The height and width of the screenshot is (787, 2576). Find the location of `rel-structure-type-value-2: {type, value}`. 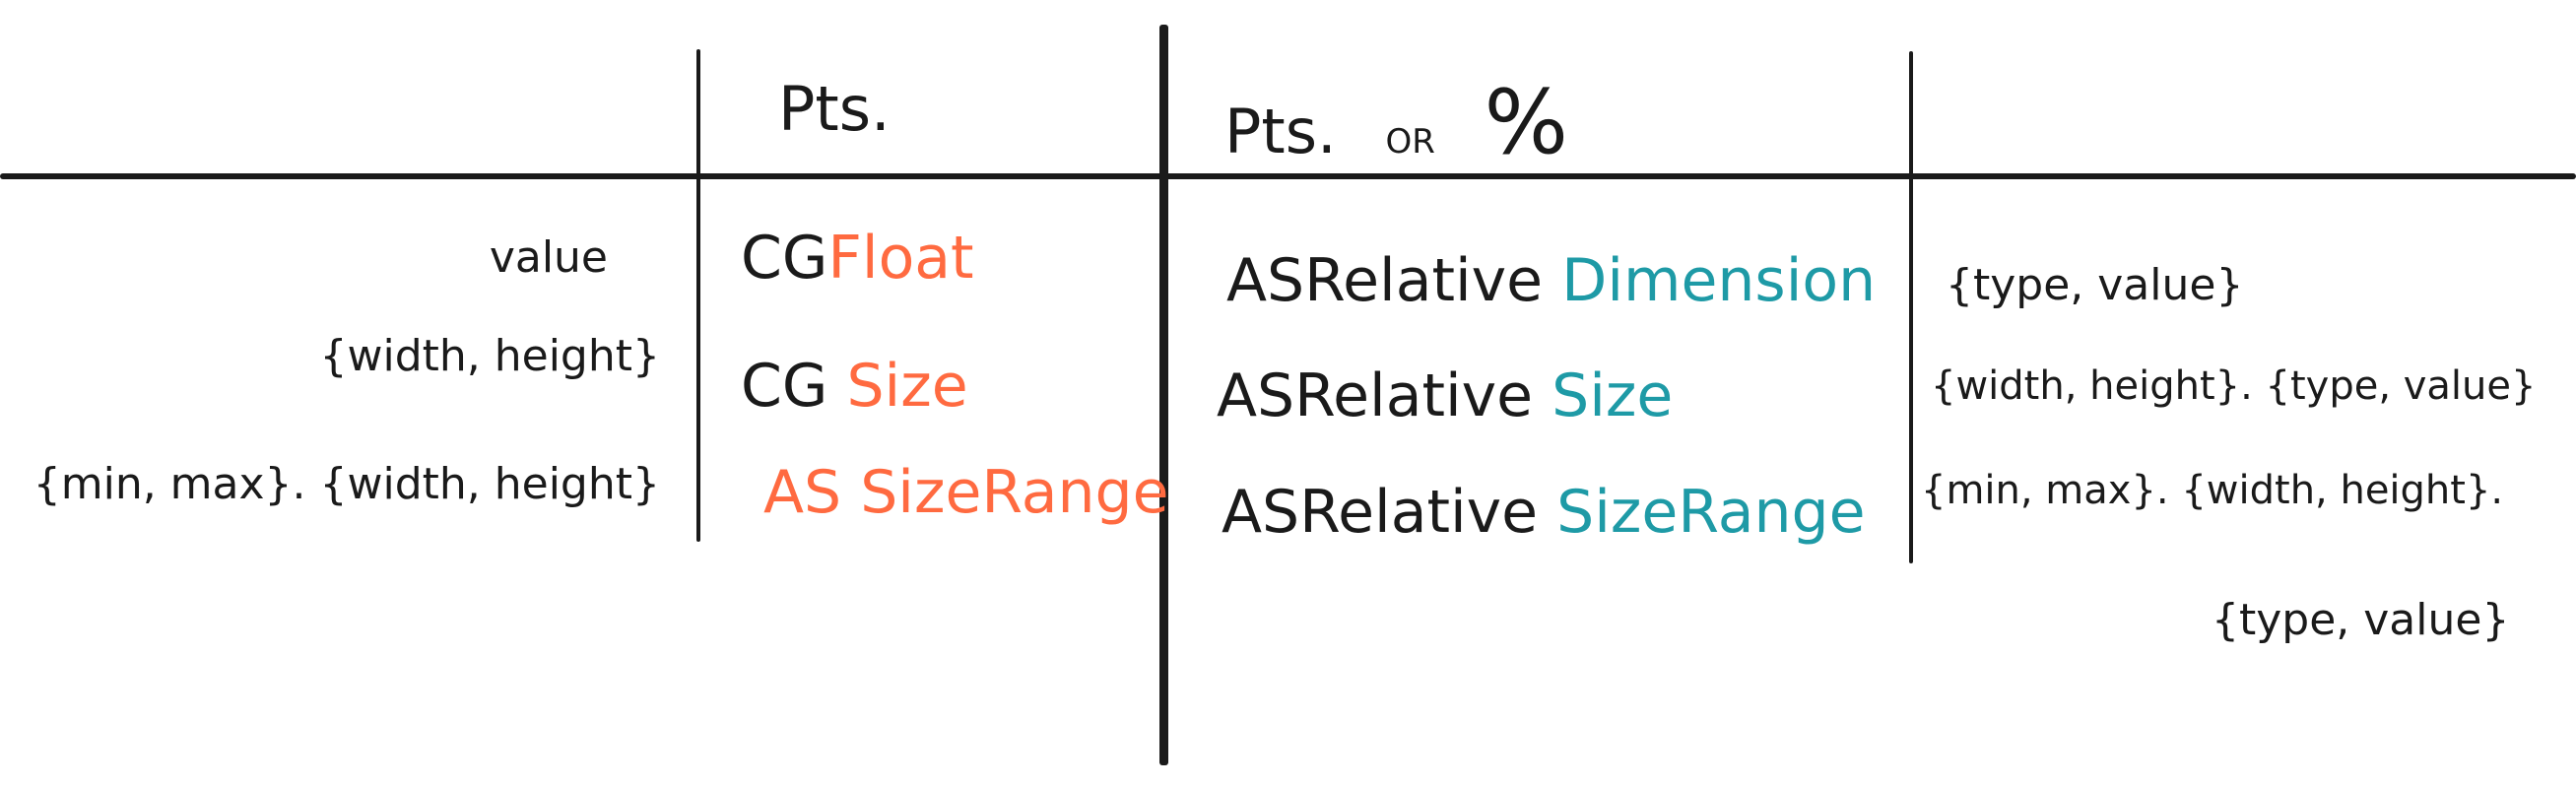

rel-structure-type-value-2: {type, value} is located at coordinates (2361, 620).